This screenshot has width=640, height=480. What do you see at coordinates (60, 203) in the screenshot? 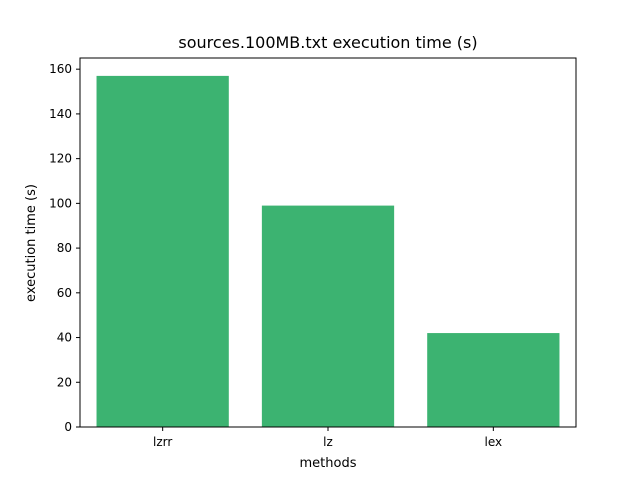
I see `y-tick-label-100: 100` at bounding box center [60, 203].